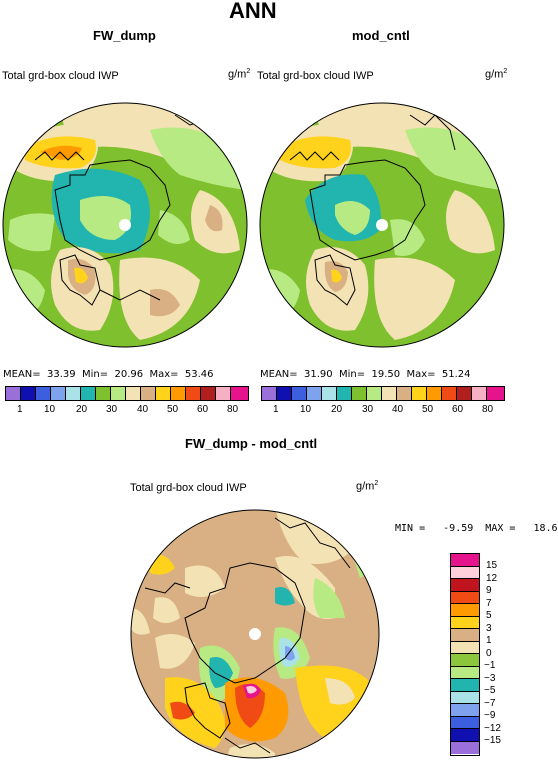 The width and height of the screenshot is (558, 761). What do you see at coordinates (428, 409) in the screenshot?
I see `right-tick-label: 50` at bounding box center [428, 409].